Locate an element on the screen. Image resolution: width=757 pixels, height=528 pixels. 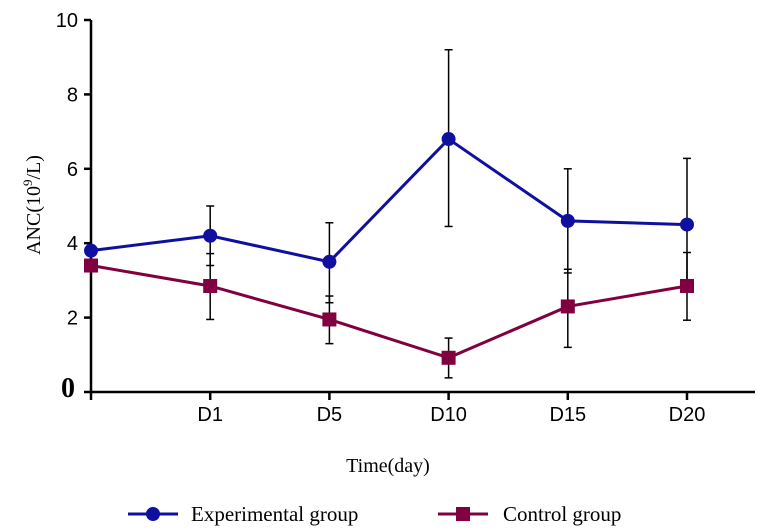
x-tick-label: D10 is located at coordinates (448, 415).